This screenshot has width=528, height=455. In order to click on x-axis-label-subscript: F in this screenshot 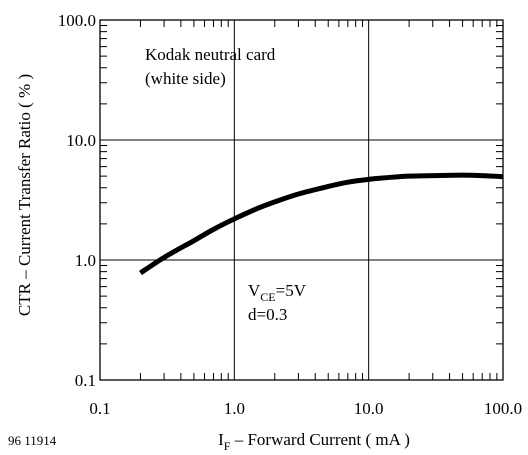, I will do `click(227, 446)`.